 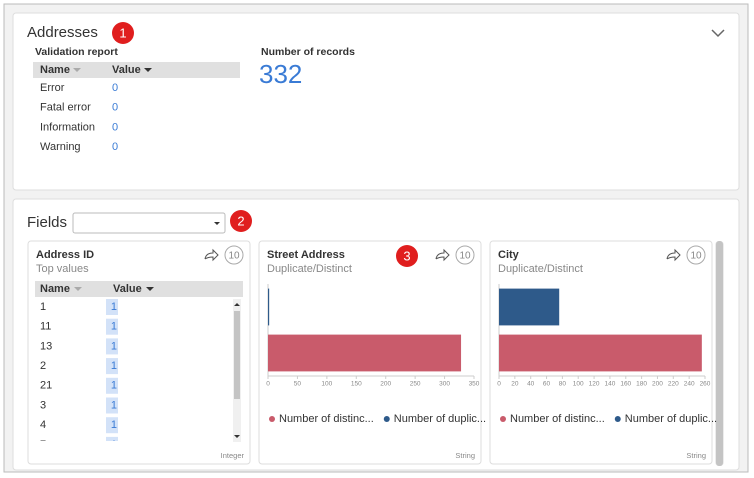 I want to click on x-tick-label: 260, so click(x=705, y=384).